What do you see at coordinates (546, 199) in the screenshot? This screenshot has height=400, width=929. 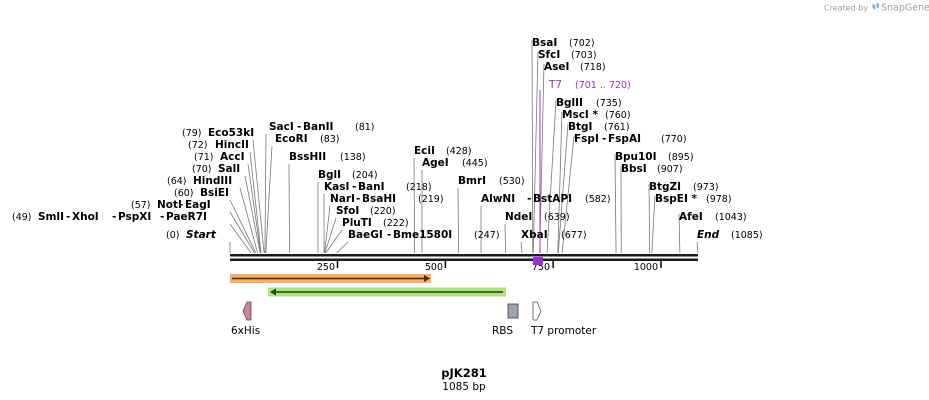 I see `site-alwni: AlwNI BstAPI (582)` at bounding box center [546, 199].